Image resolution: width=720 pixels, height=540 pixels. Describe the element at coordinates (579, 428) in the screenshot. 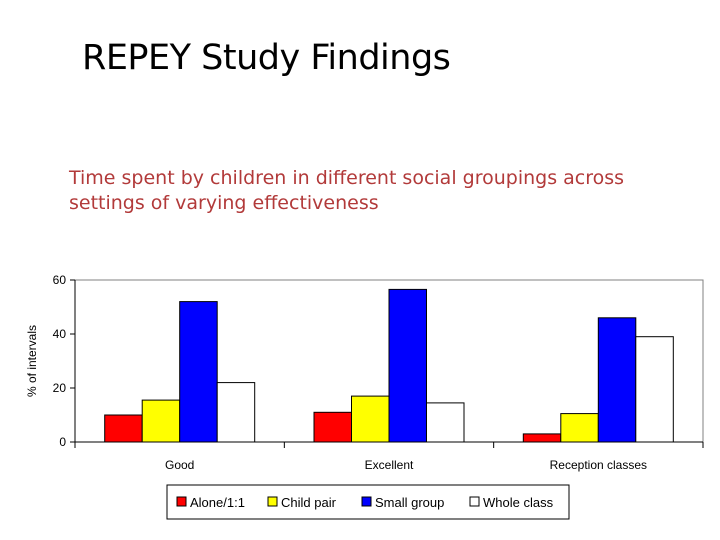

I see `bar-child-pair-reception-classes` at that location.